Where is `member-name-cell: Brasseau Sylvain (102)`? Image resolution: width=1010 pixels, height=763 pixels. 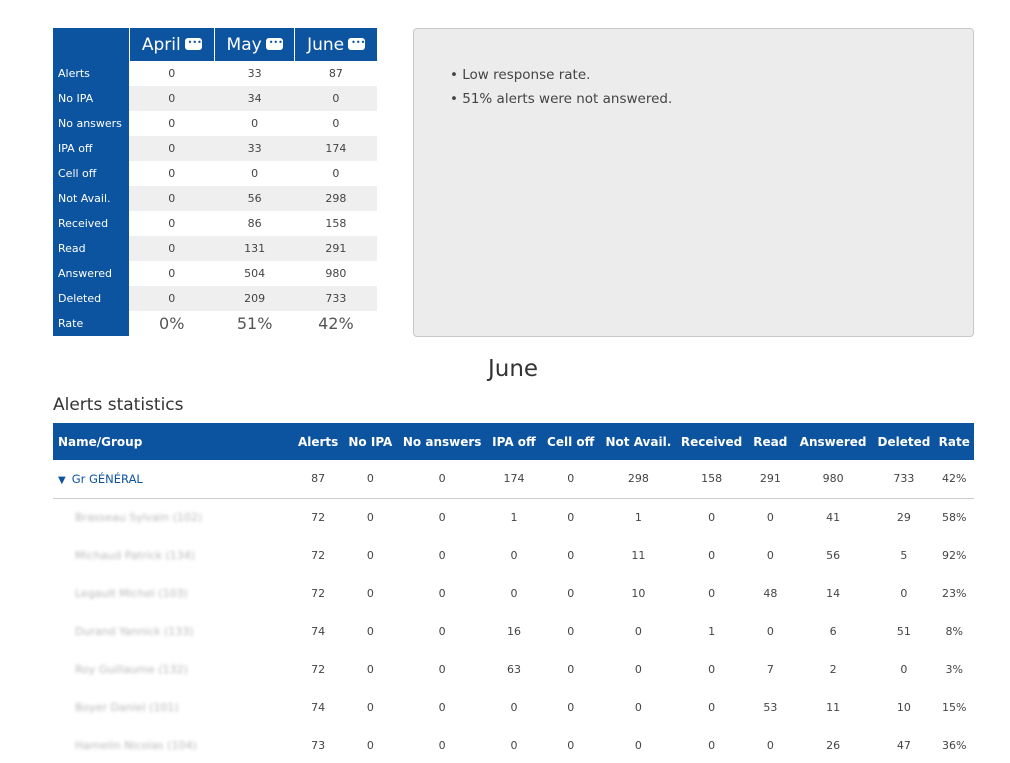 member-name-cell: Brasseau Sylvain (102) is located at coordinates (172, 517).